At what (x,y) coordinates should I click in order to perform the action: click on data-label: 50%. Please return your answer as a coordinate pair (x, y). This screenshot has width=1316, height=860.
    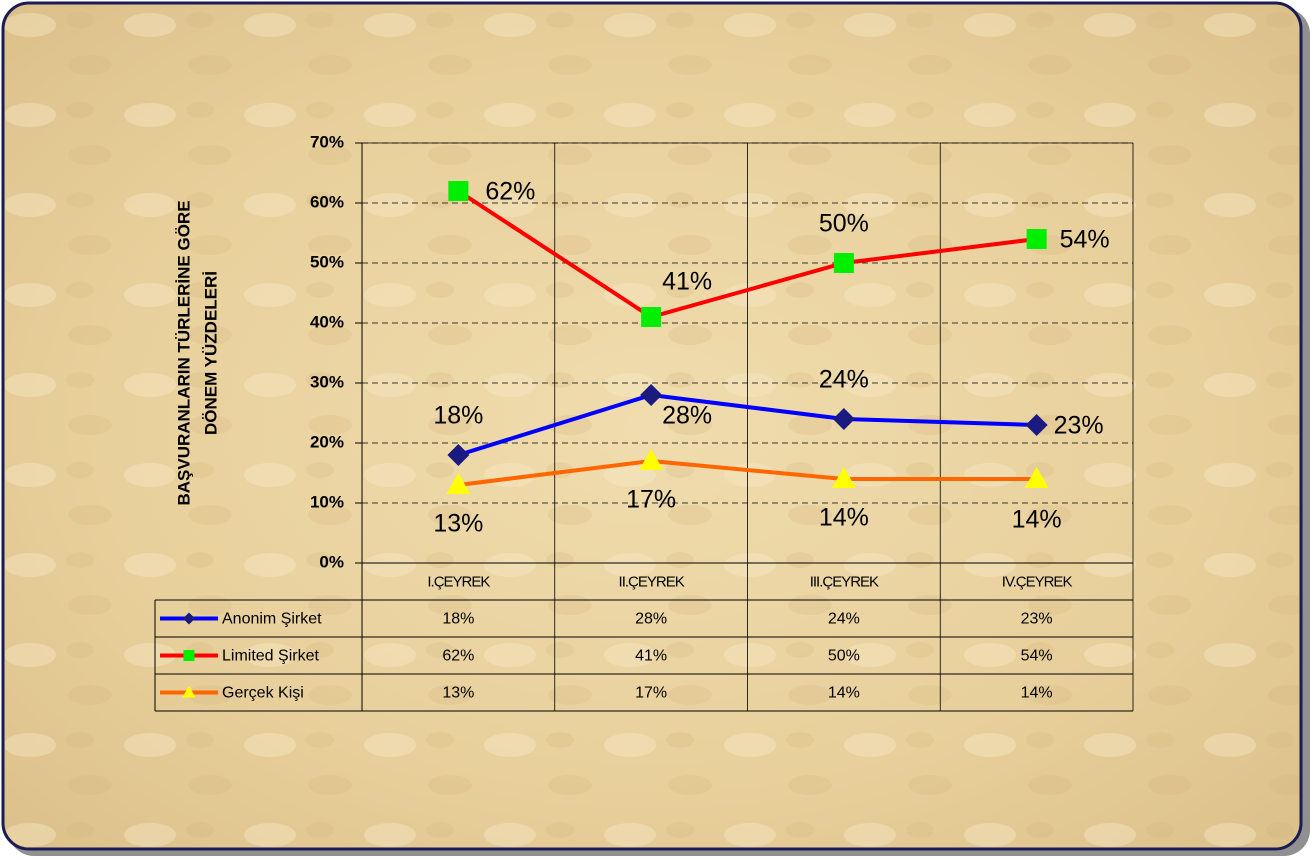
    Looking at the image, I should click on (844, 224).